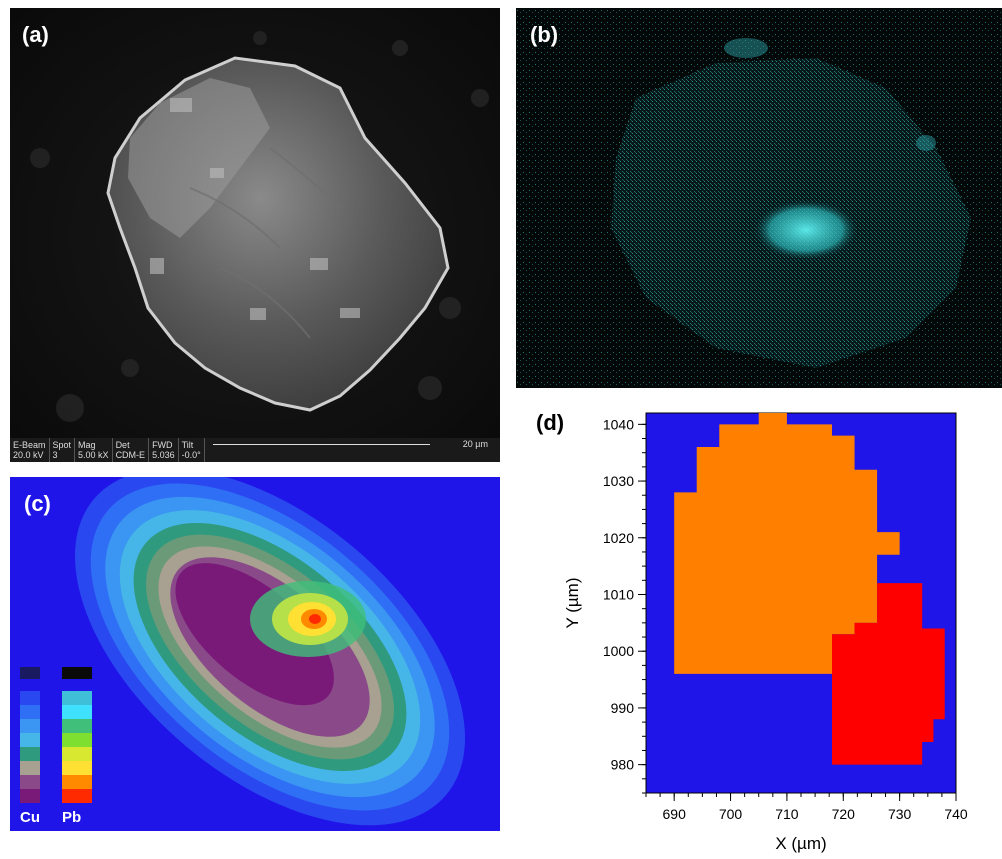 This screenshot has height=859, width=1002. I want to click on x-tick-label: 730, so click(900, 814).